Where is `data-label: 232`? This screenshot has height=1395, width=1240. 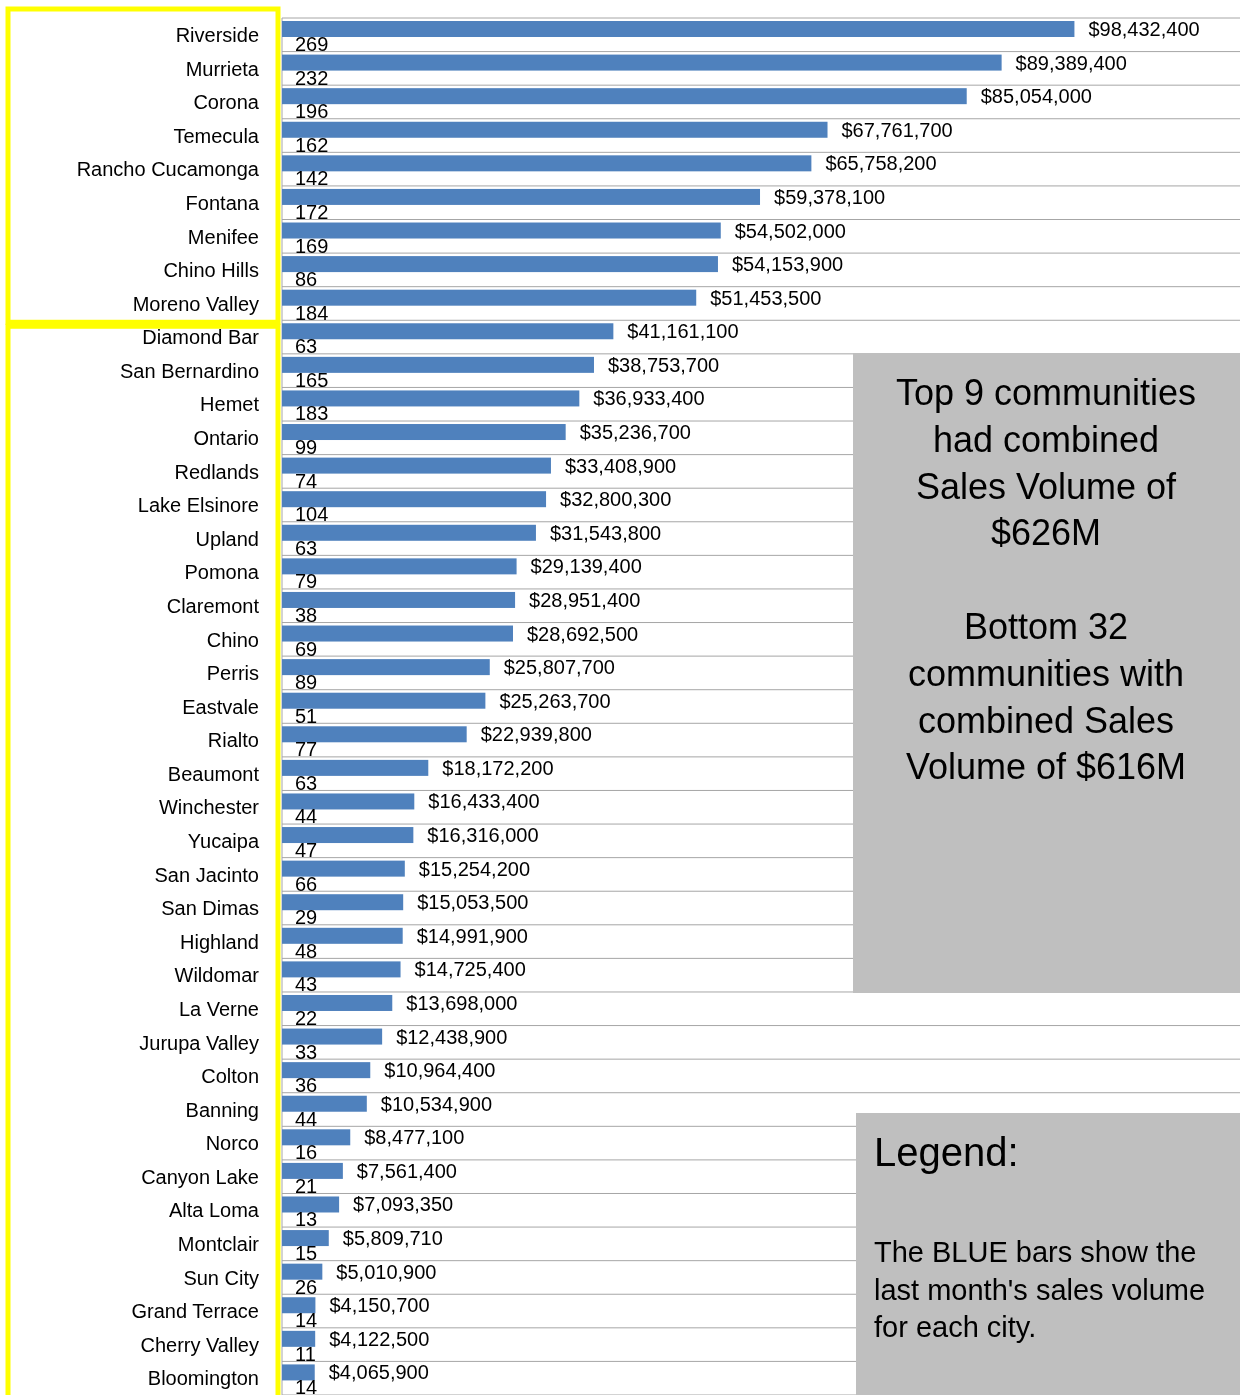 data-label: 232 is located at coordinates (312, 77).